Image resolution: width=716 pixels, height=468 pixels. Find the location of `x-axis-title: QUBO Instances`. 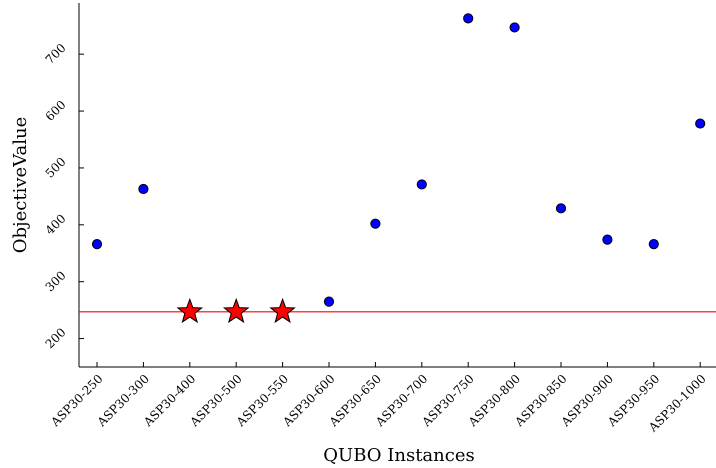

x-axis-title: QUBO Instances is located at coordinates (398, 455).